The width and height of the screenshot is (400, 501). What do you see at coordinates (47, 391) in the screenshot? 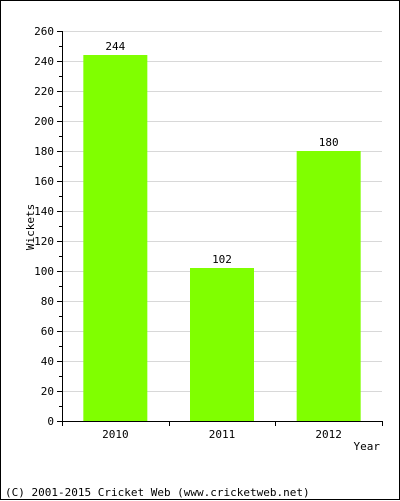
I see `y-tick-label: 20` at bounding box center [47, 391].